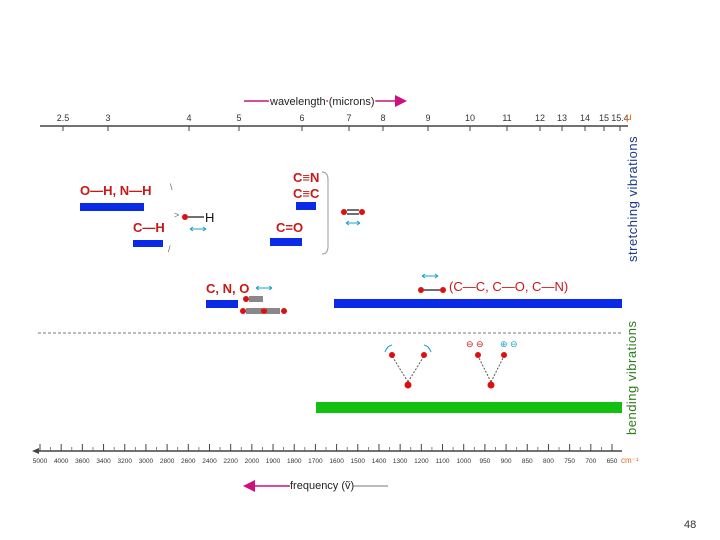  I want to click on ch-label: C—H, so click(149, 227).